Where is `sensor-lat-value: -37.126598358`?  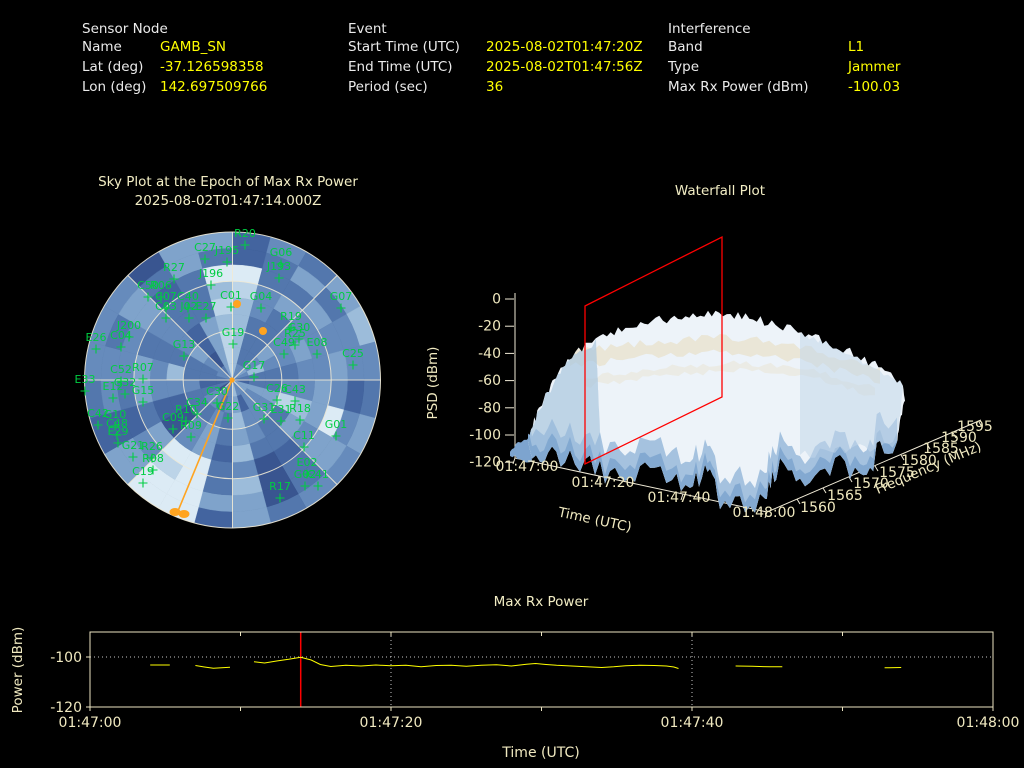
sensor-lat-value: -37.126598358 is located at coordinates (212, 67).